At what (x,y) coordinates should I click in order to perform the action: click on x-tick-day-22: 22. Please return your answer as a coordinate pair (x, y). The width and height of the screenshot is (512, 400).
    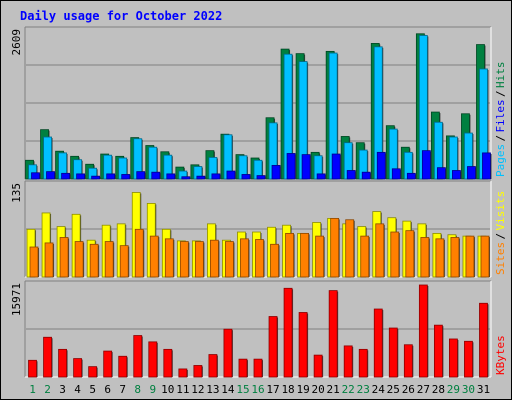
    Looking at the image, I should click on (348, 389).